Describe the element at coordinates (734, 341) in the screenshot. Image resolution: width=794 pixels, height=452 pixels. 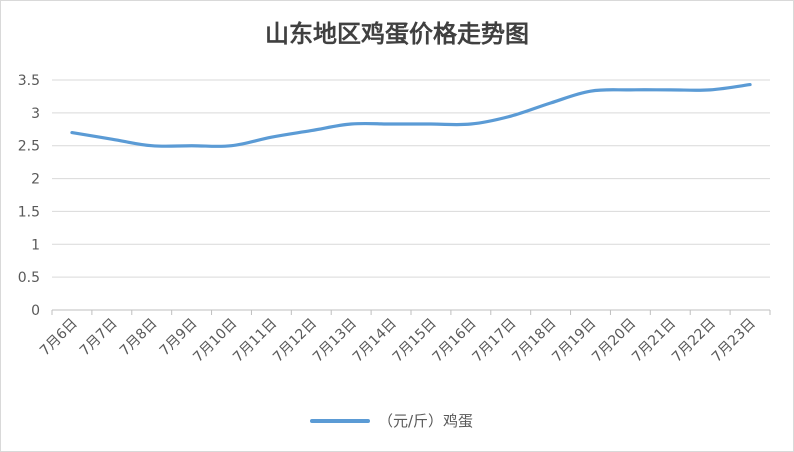
I see `x-tick-label: 7月23日` at that location.